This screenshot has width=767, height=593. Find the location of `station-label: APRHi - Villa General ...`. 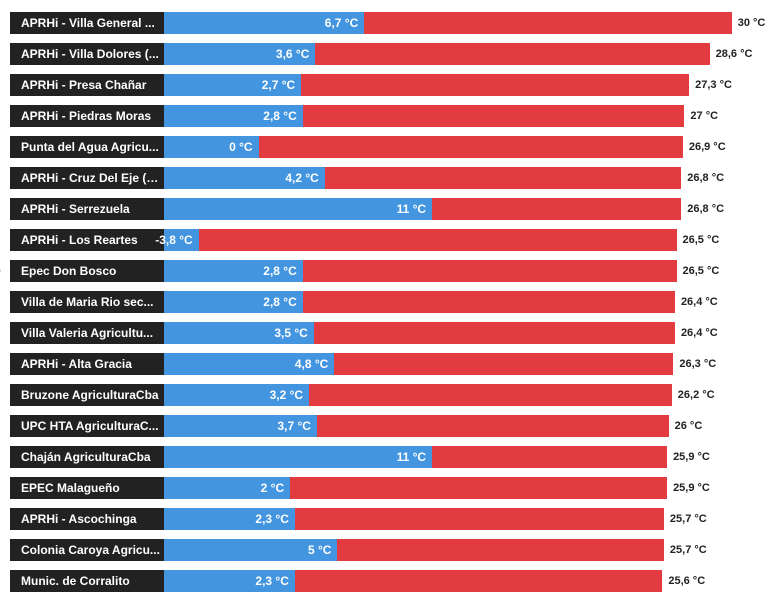

station-label: APRHi - Villa General ... is located at coordinates (87, 23).